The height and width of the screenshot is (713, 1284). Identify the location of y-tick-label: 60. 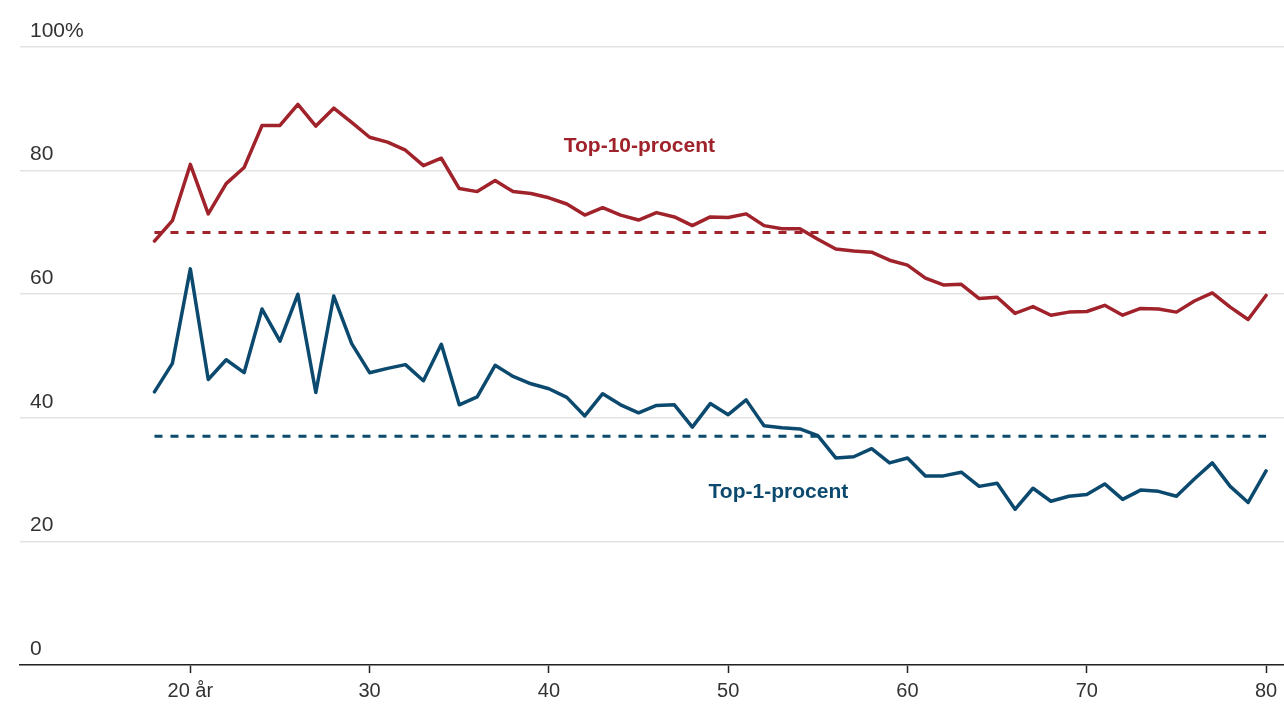
(42, 276).